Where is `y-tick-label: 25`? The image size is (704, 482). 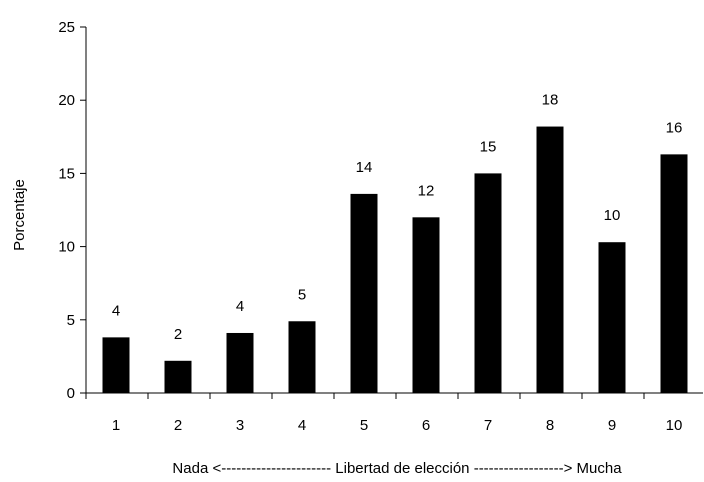 y-tick-label: 25 is located at coordinates (66, 27).